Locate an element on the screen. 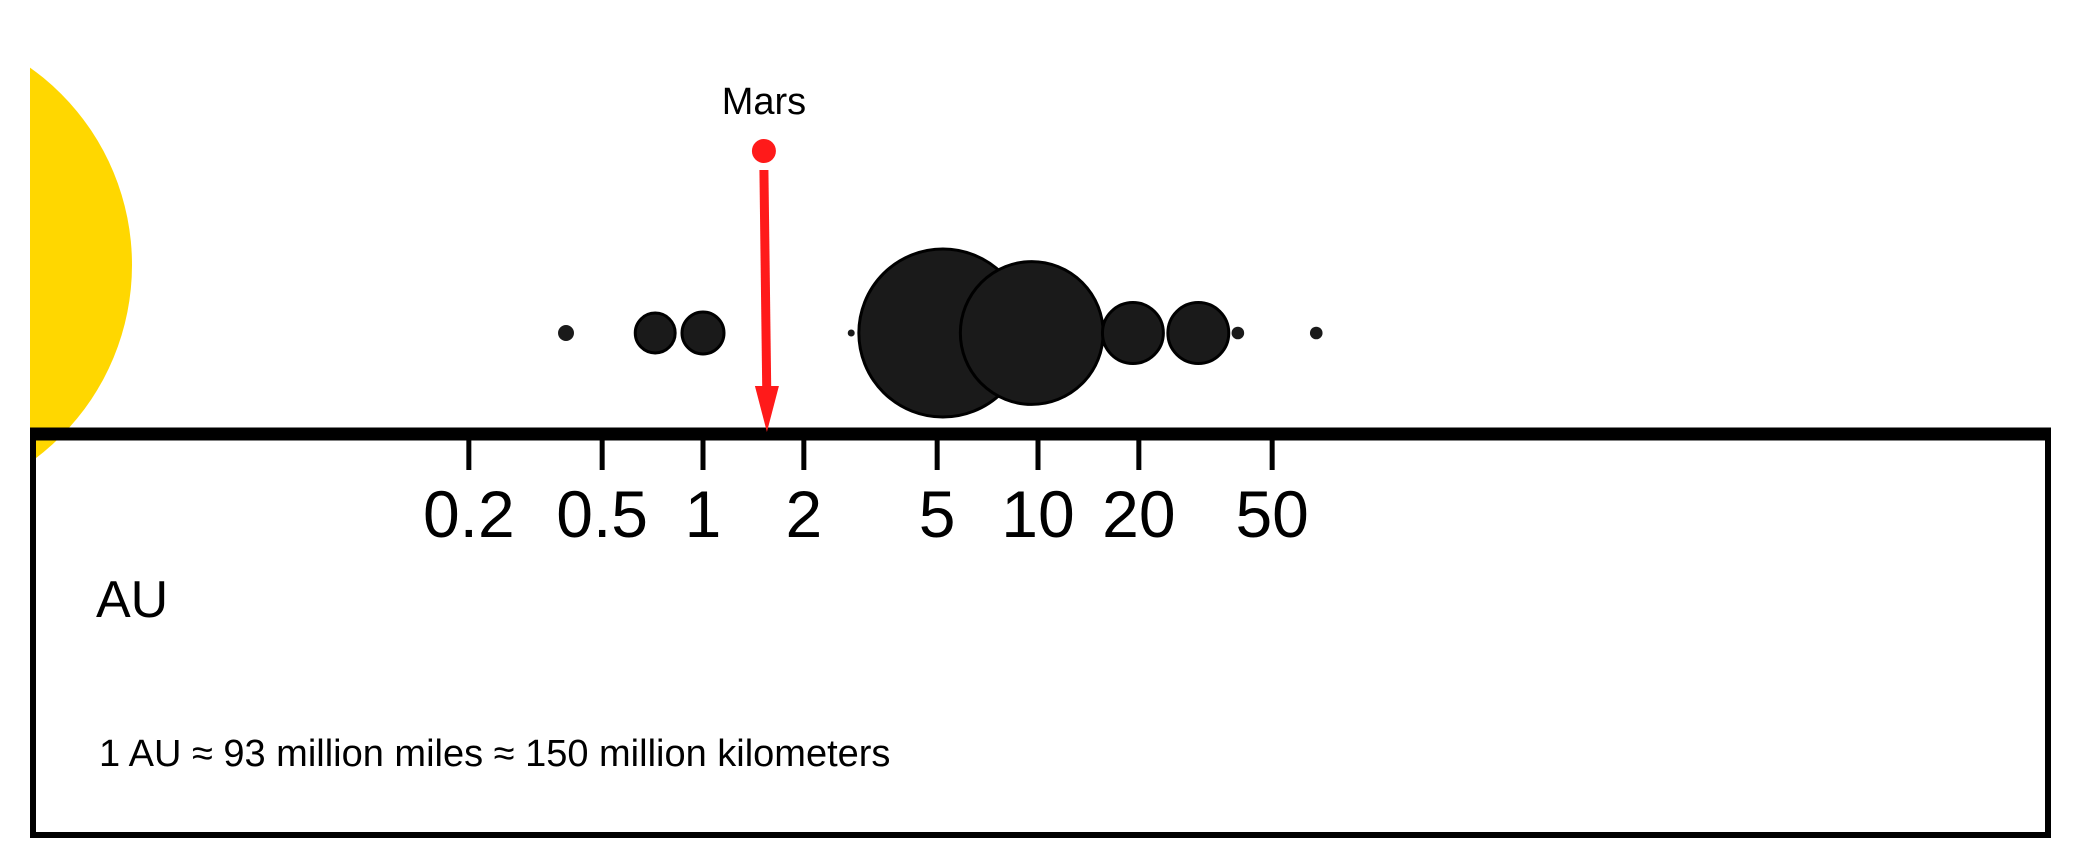 The height and width of the screenshot is (868, 2081). axis-tick-label: 50 is located at coordinates (1271, 514).